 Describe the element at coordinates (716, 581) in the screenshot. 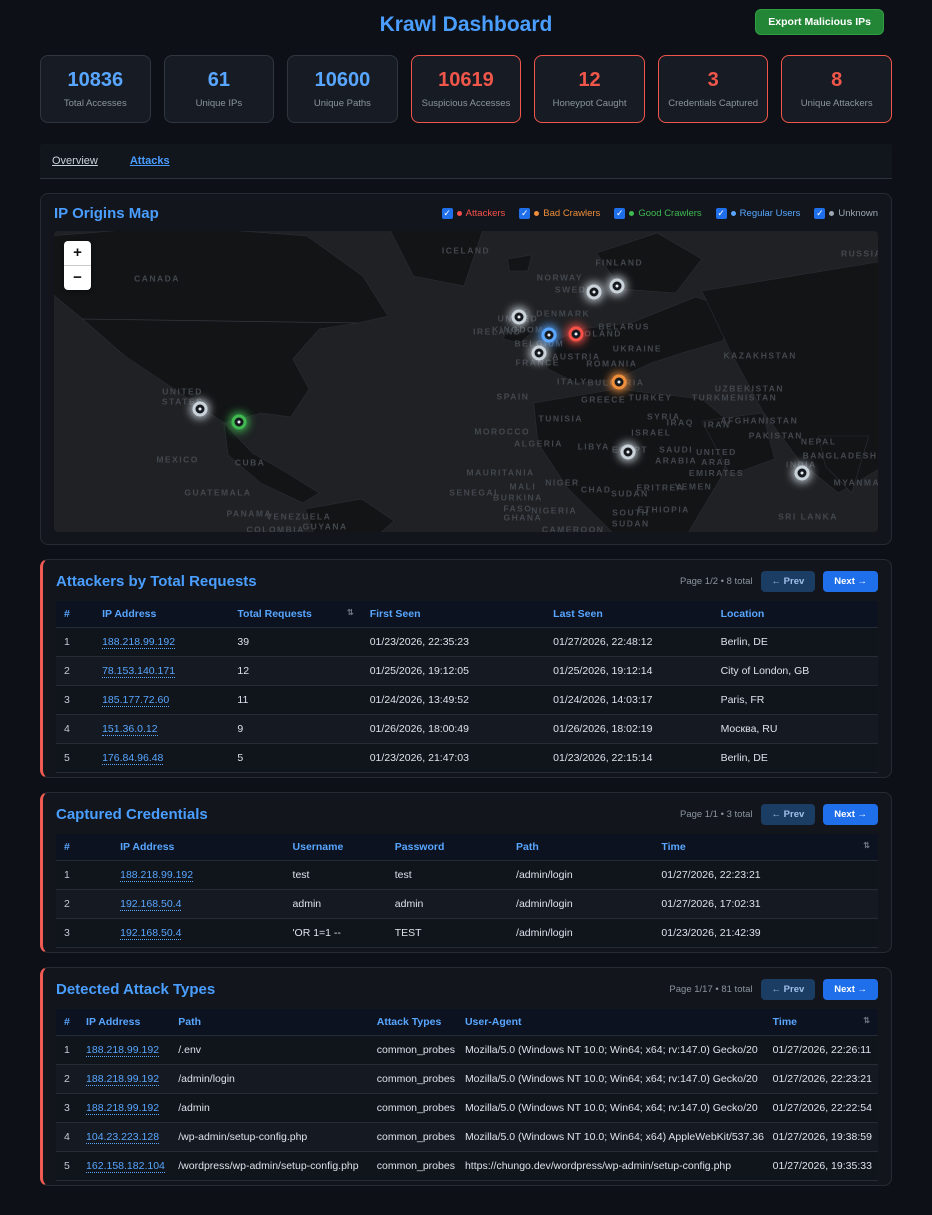

I see `page-indicator: Page 1/2 • 8 total` at that location.